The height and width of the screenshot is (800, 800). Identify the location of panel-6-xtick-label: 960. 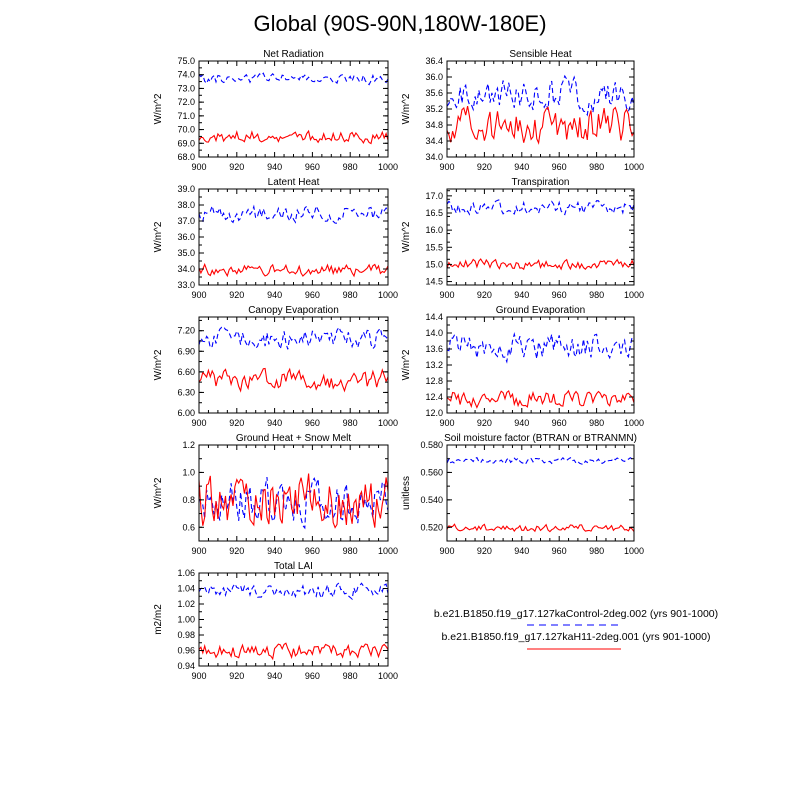
(312, 551).